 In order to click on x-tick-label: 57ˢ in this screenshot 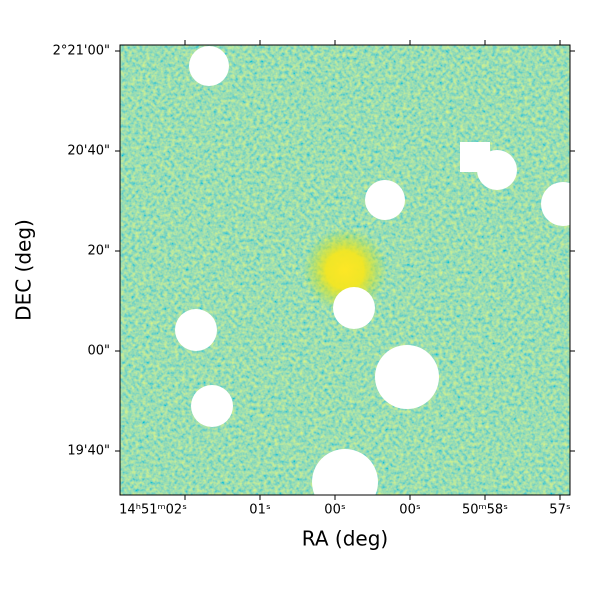, I will do `click(560, 510)`.